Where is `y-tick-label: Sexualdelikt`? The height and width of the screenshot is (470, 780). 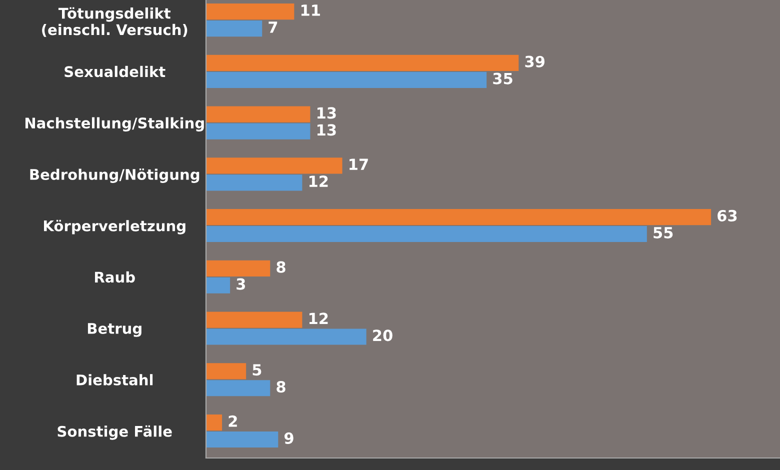 y-tick-label: Sexualdelikt is located at coordinates (115, 72).